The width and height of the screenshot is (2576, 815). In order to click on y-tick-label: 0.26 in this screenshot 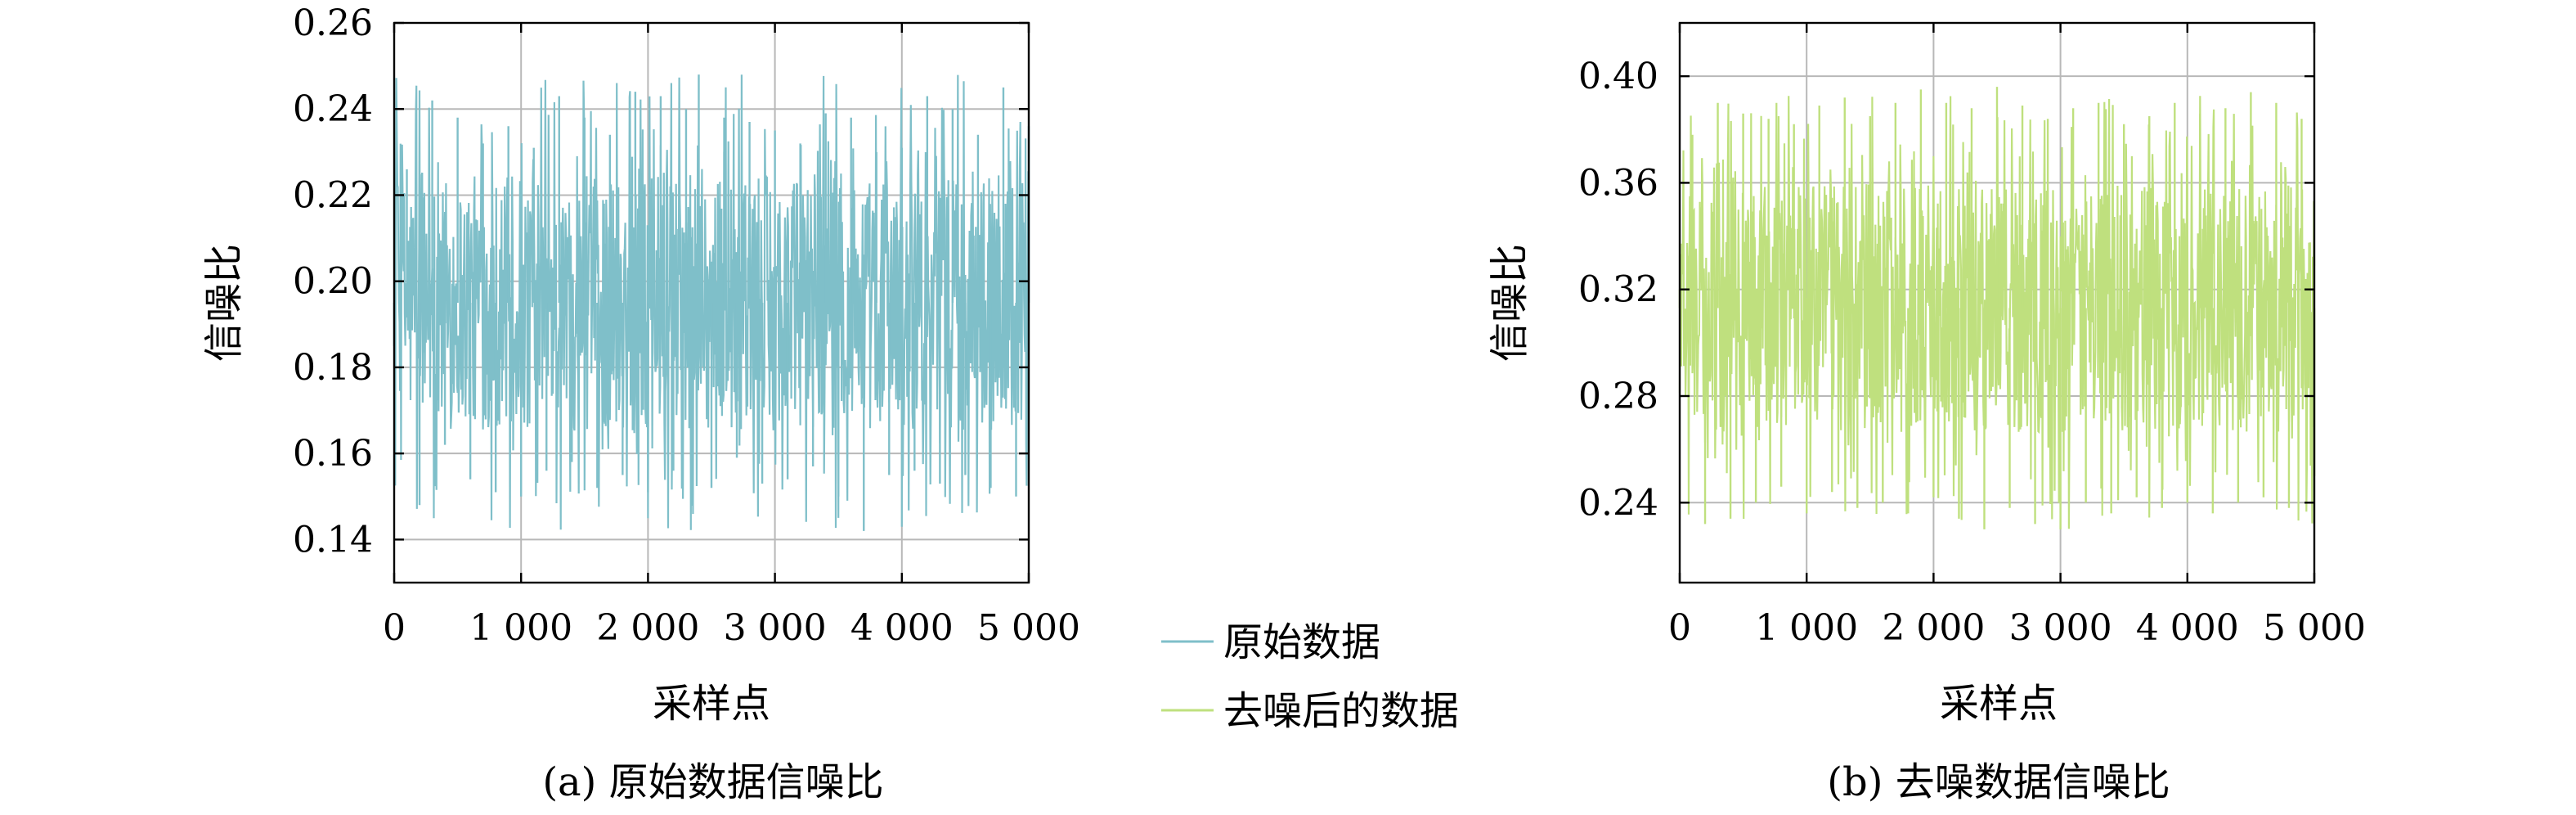, I will do `click(333, 23)`.